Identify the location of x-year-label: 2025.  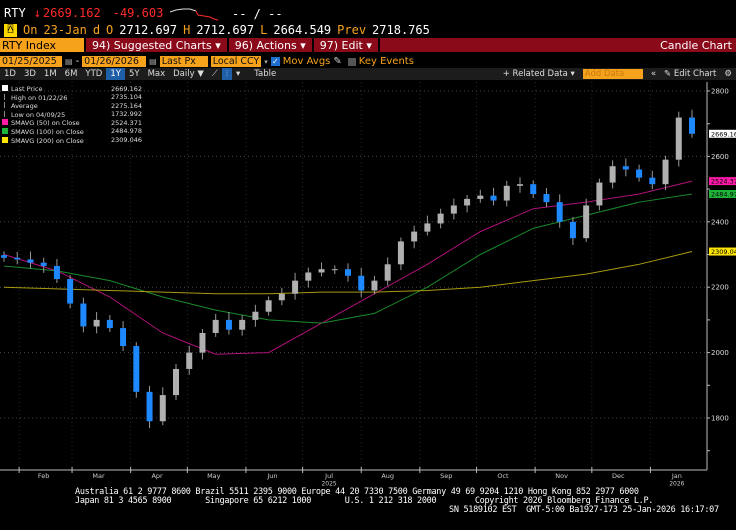
(328, 484).